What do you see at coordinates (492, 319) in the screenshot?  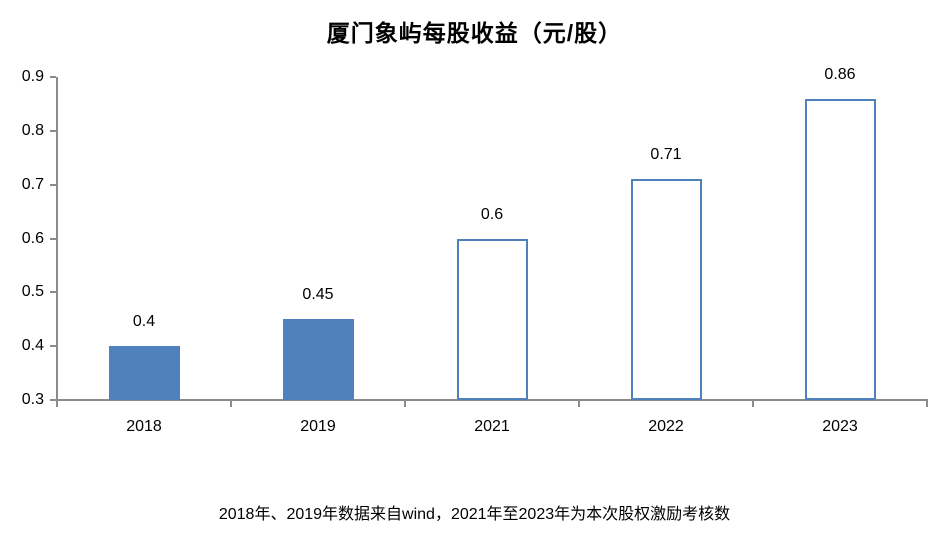 I see `bar-2021` at bounding box center [492, 319].